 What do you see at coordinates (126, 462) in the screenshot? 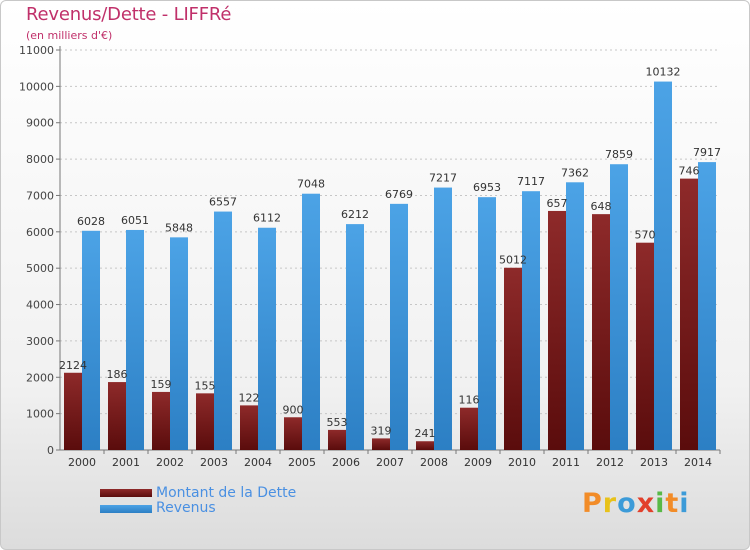
I see `x-tick-label: 2001` at bounding box center [126, 462].